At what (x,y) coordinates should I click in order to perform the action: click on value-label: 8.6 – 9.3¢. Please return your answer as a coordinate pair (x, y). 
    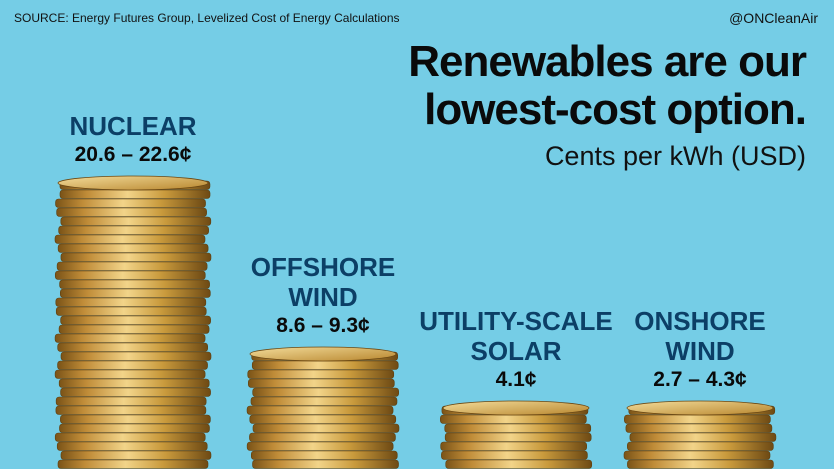
    Looking at the image, I should click on (323, 325).